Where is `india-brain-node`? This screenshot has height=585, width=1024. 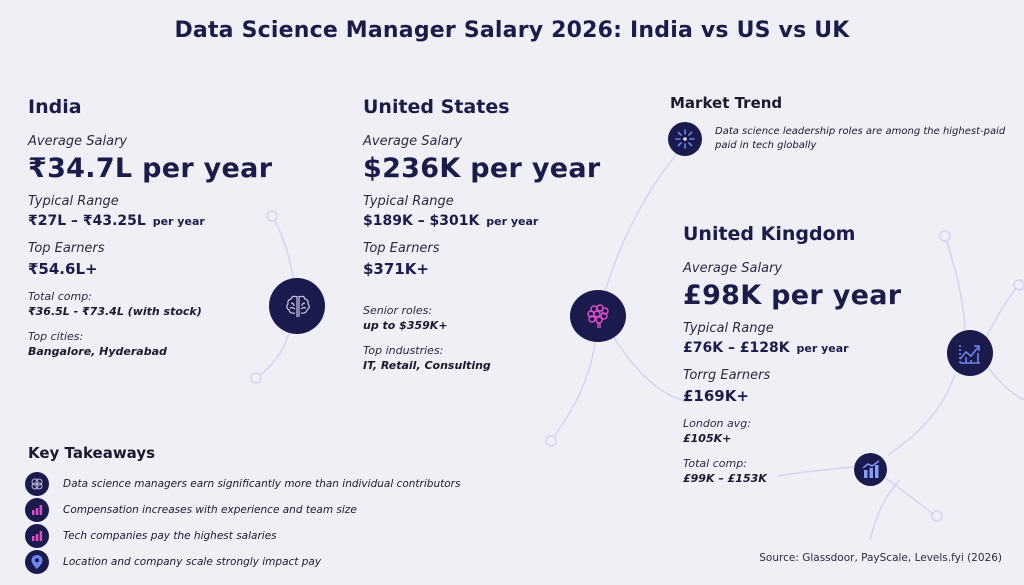
india-brain-node is located at coordinates (297, 306).